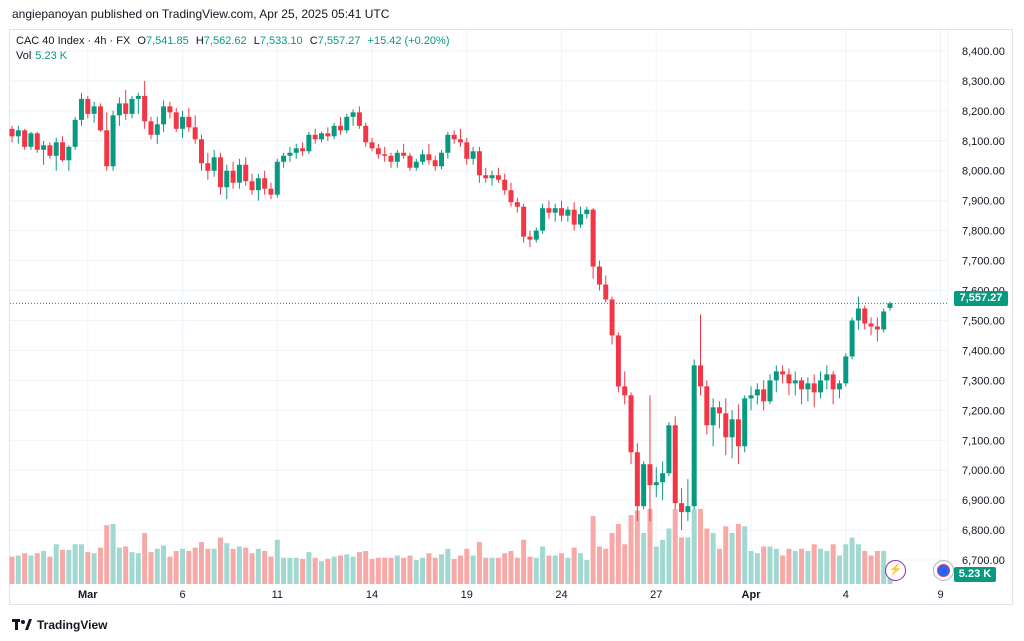  What do you see at coordinates (983, 471) in the screenshot?
I see `price-tick-label: 7,000.00` at bounding box center [983, 471].